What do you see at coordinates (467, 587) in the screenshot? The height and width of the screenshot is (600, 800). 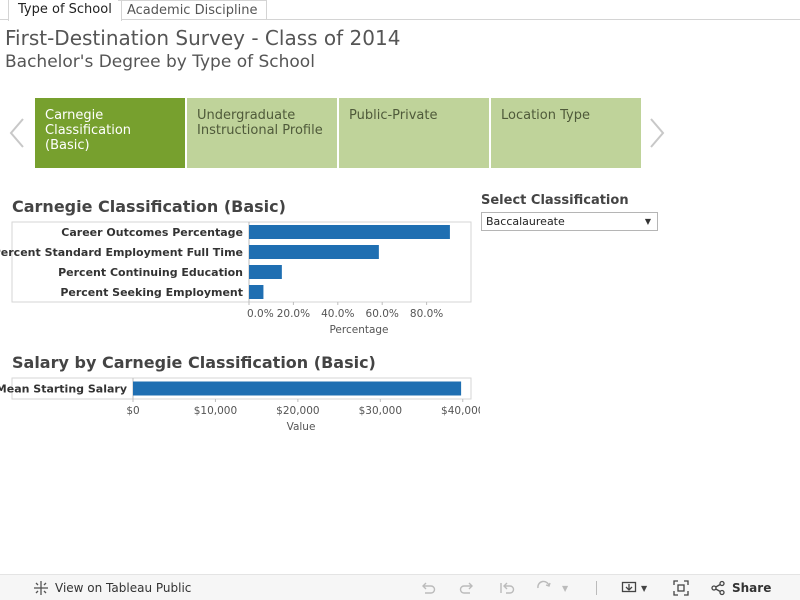 I see `redo-icon` at bounding box center [467, 587].